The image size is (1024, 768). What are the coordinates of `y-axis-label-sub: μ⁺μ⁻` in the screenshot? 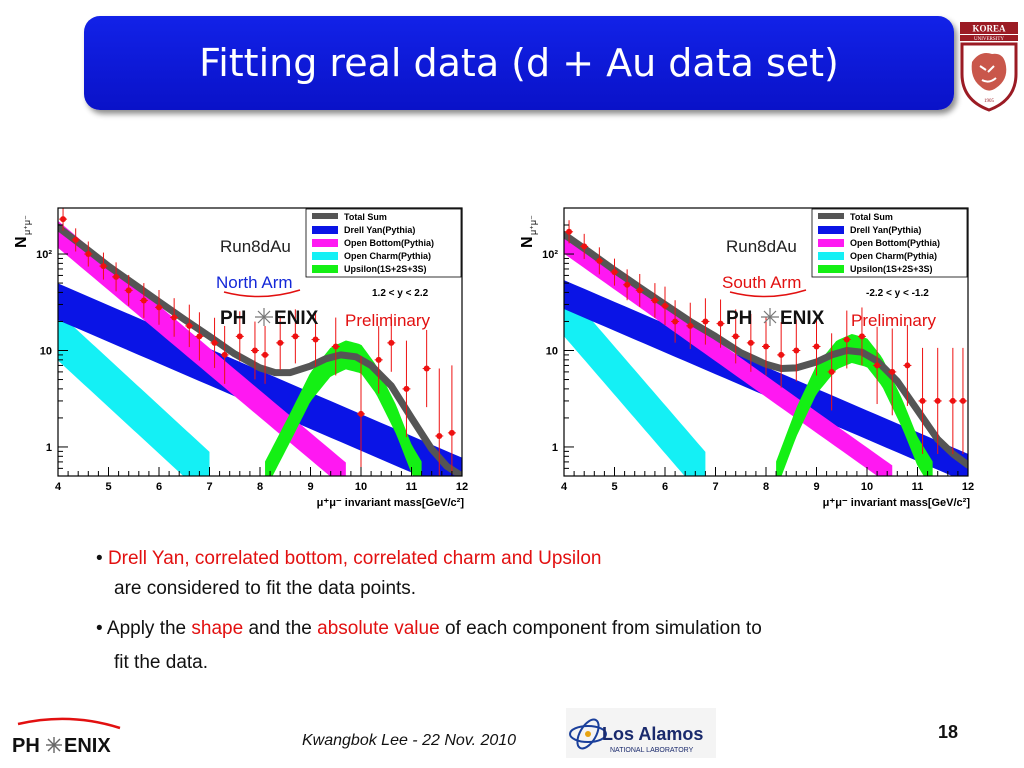 It's located at (533, 225).